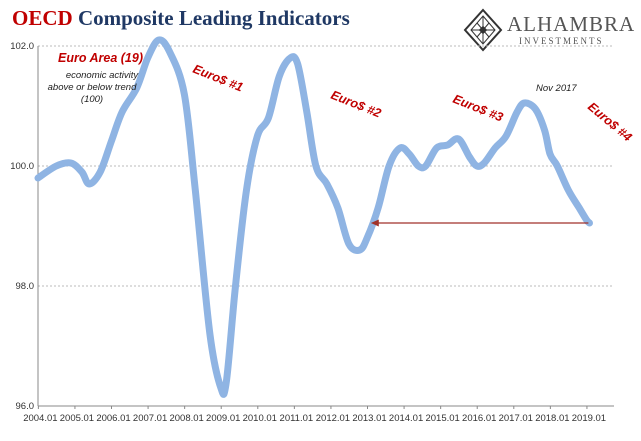 The height and width of the screenshot is (441, 641). What do you see at coordinates (25, 286) in the screenshot?
I see `y-tick-label: 98.0` at bounding box center [25, 286].